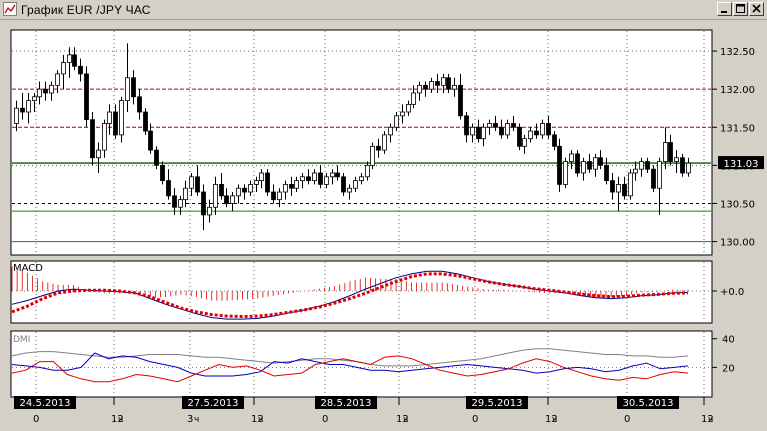 Image resolution: width=767 pixels, height=431 pixels. Describe the element at coordinates (28, 268) in the screenshot. I see `macd-label: MACD` at that location.